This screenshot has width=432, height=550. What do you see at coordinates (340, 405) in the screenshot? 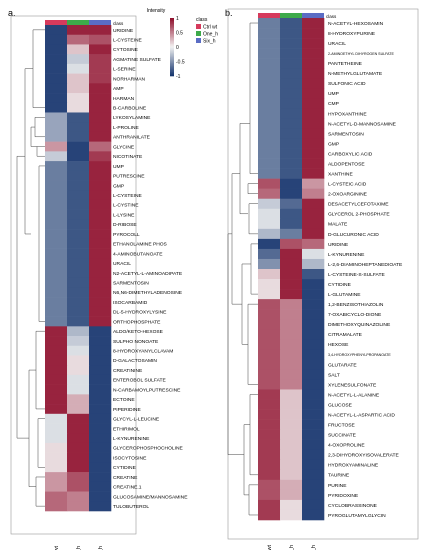
I see `panel-b-row-label: GLUCOSE` at bounding box center [340, 405].